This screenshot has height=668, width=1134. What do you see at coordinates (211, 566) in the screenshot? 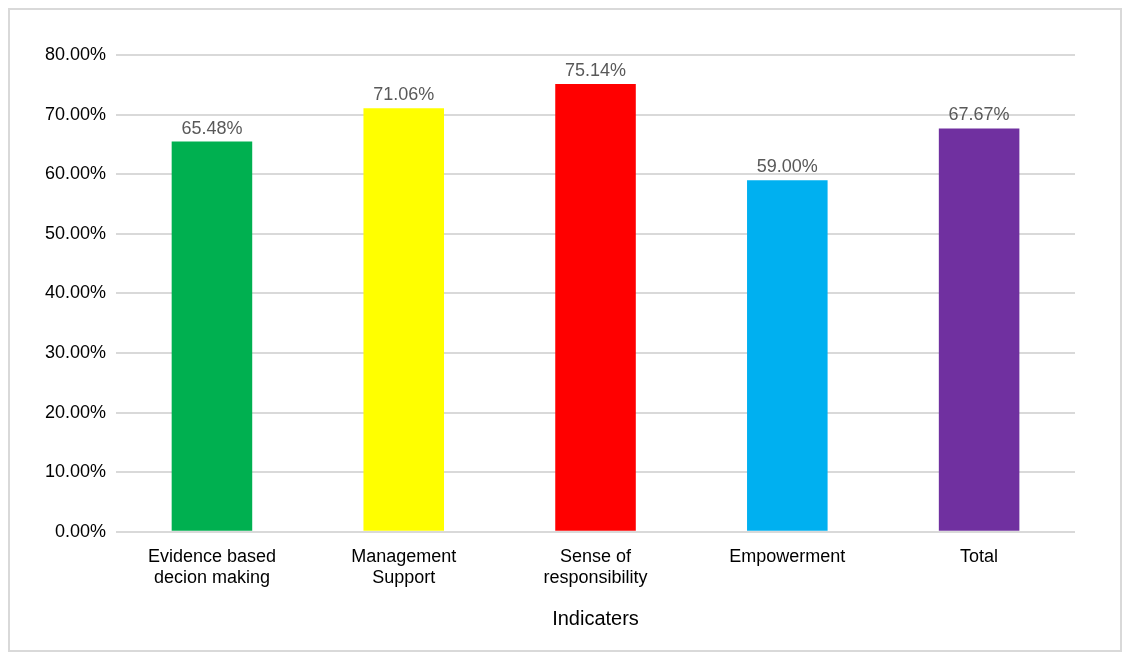
I see `x-tick-label: Evidence based decion making` at bounding box center [211, 566].